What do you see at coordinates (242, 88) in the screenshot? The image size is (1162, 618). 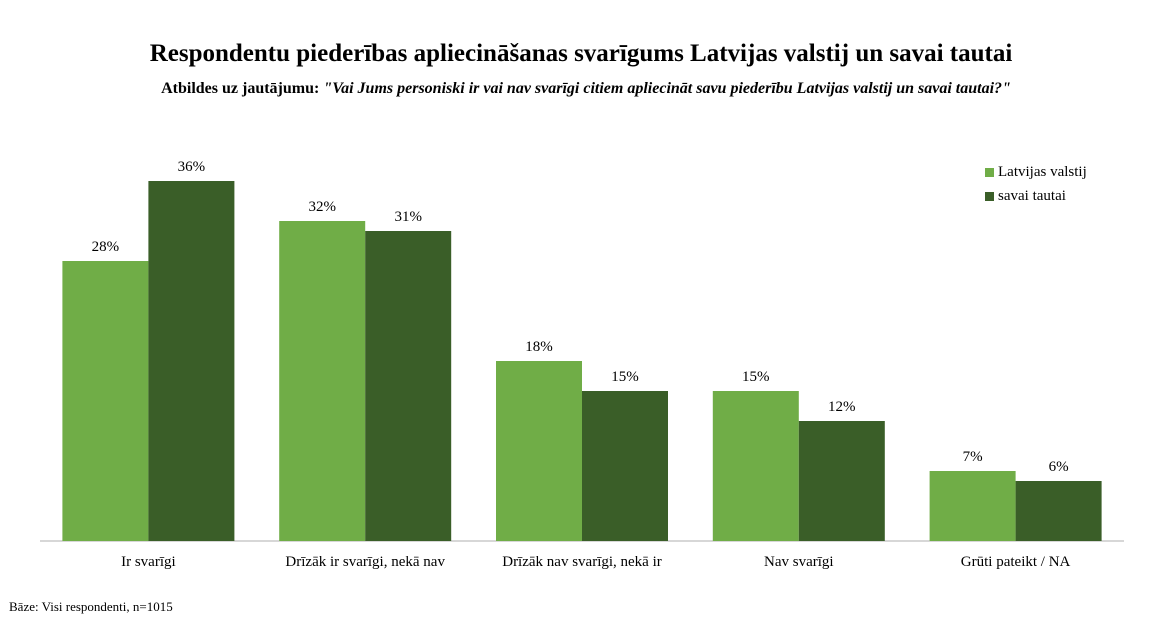 I see `subtitle-prefix: Atbildes uz jautājumu:` at bounding box center [242, 88].